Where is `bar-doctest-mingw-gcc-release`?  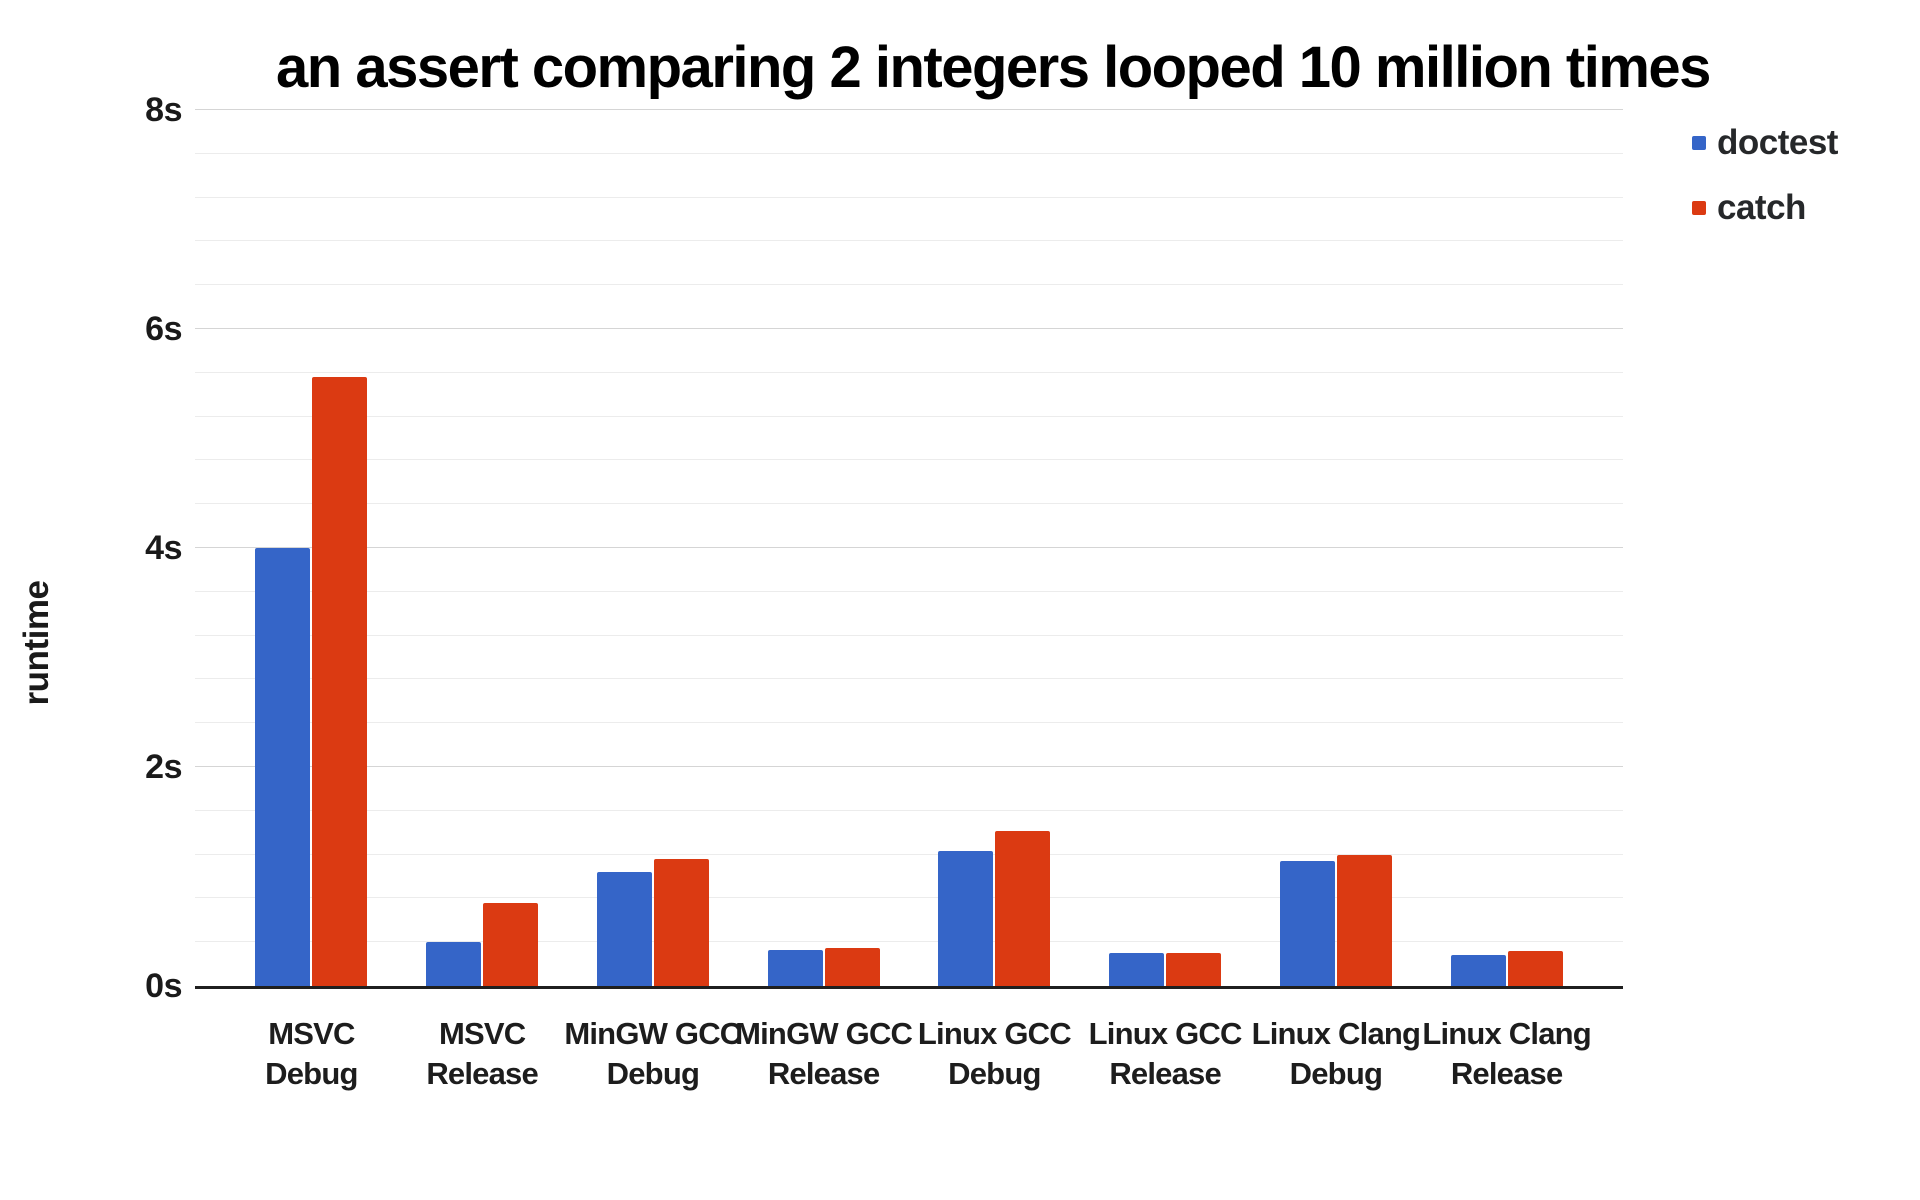 bar-doctest-mingw-gcc-release is located at coordinates (795, 967).